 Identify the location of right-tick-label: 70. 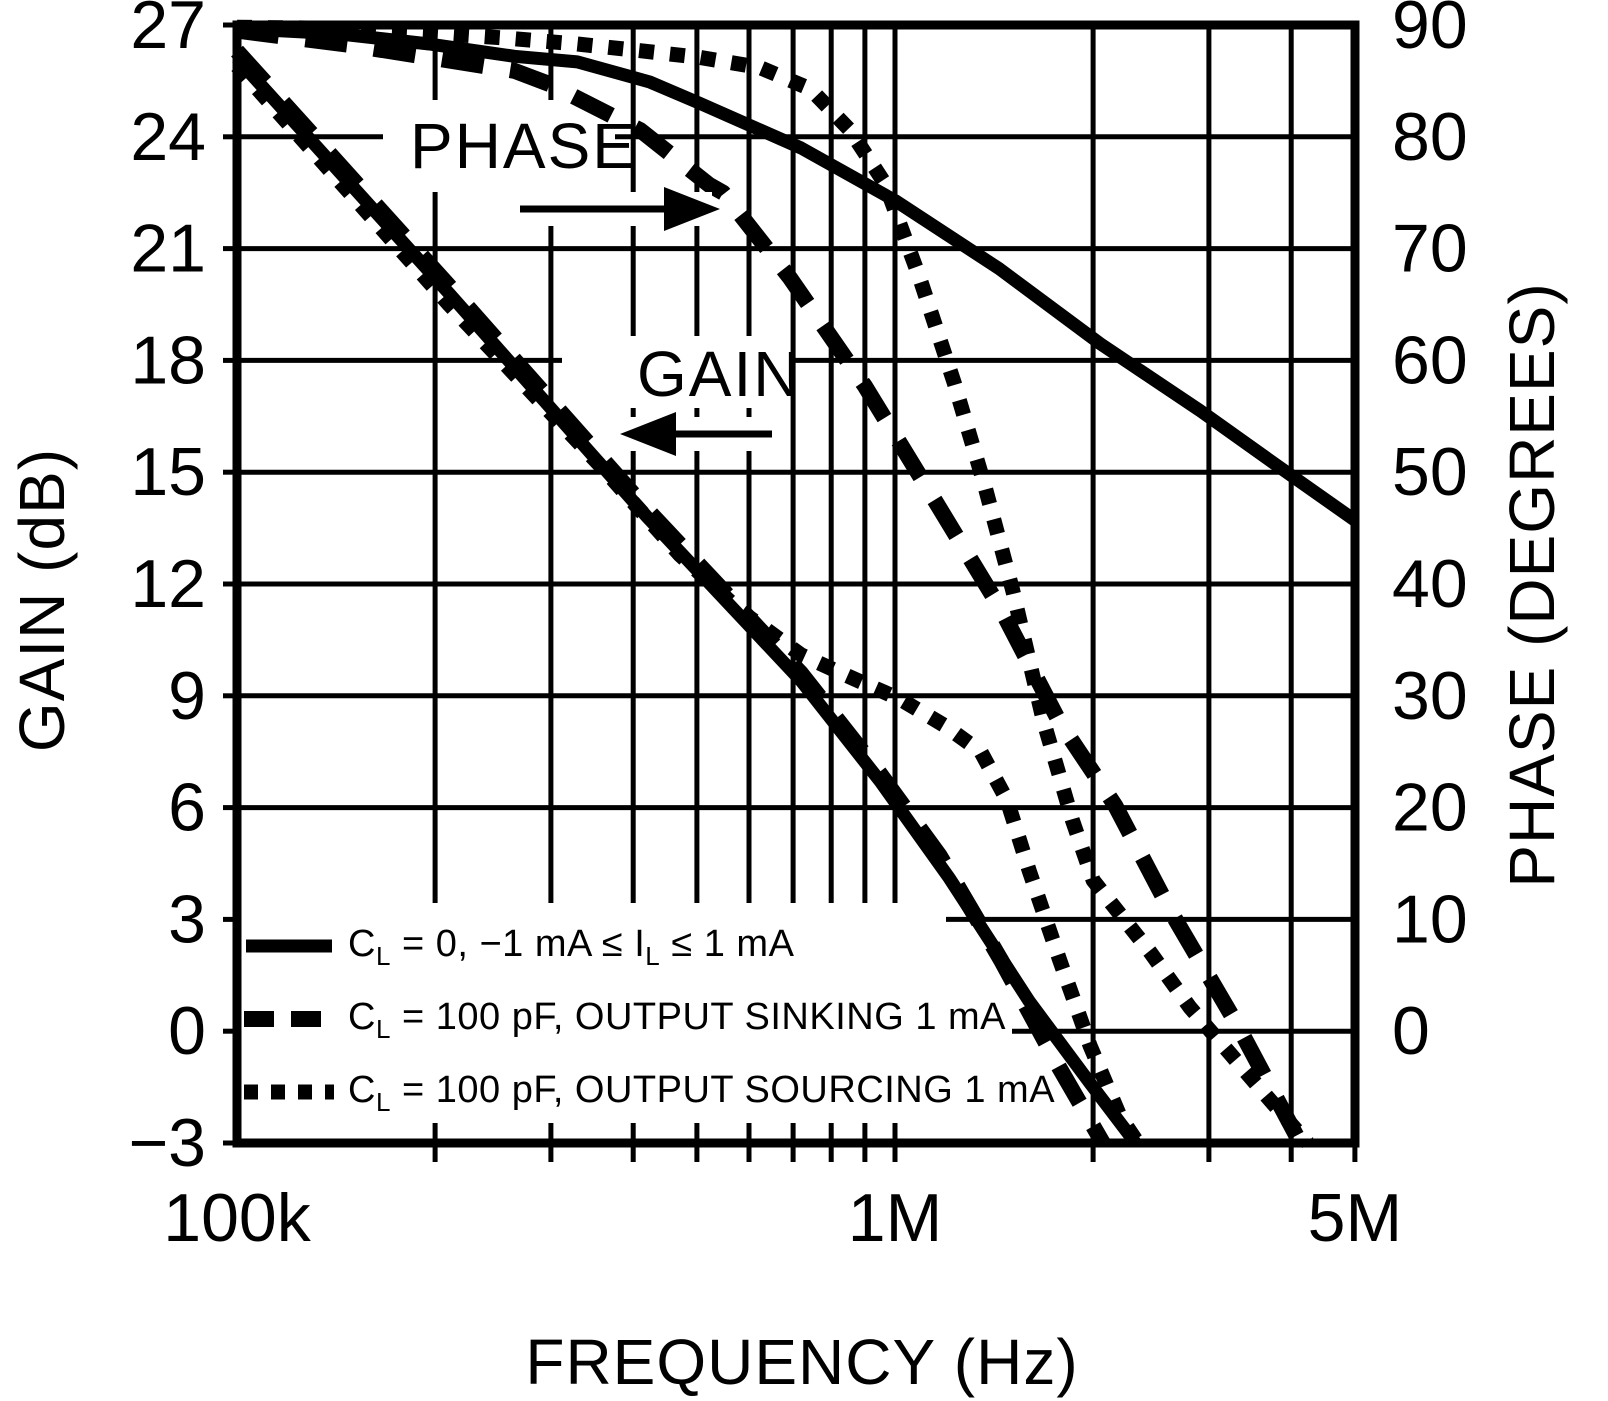
(1430, 249).